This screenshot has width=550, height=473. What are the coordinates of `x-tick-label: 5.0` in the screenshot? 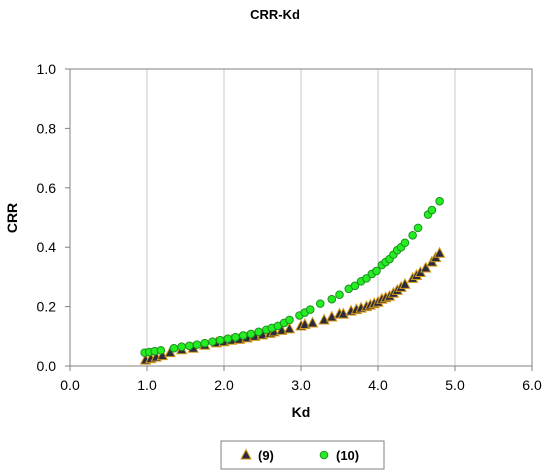 It's located at (455, 385).